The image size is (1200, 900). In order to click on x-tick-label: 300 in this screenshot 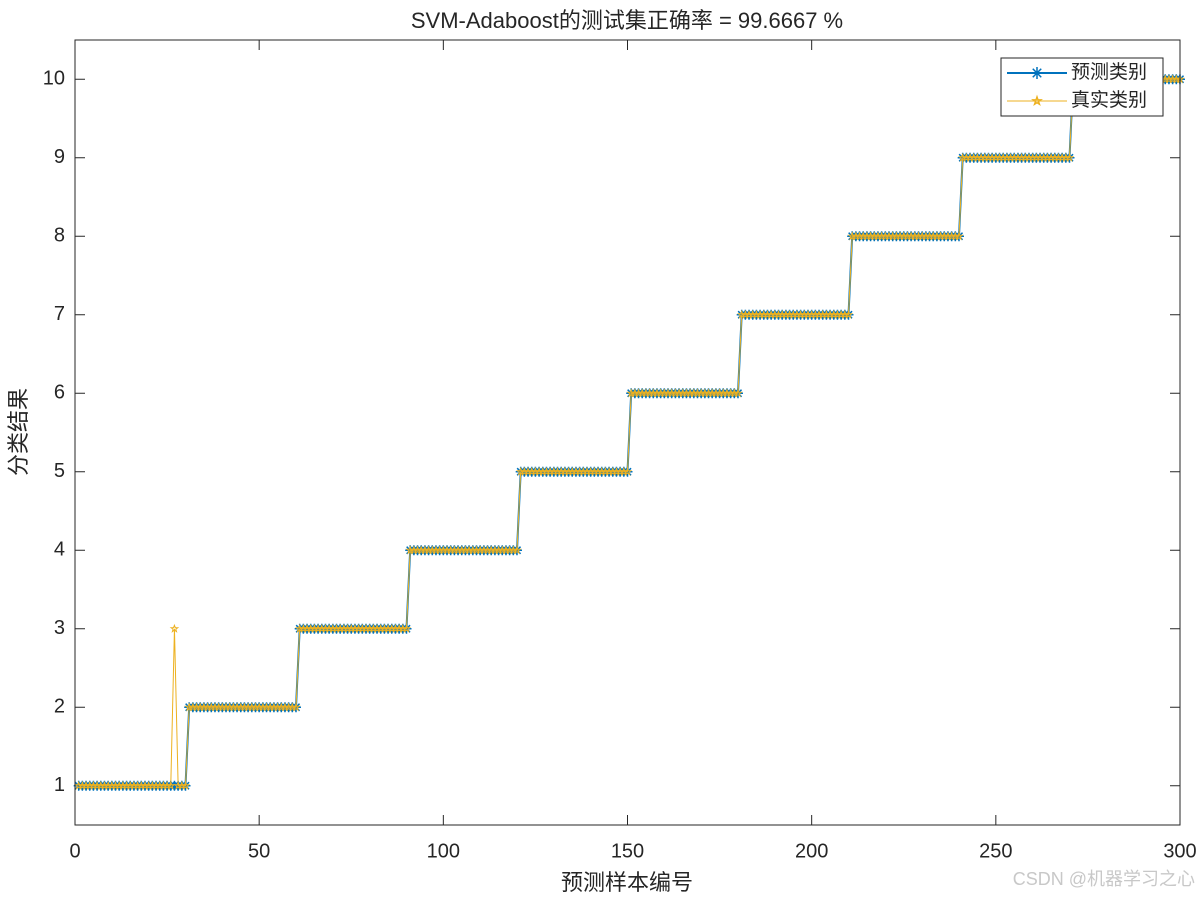, I will do `click(1179, 851)`.